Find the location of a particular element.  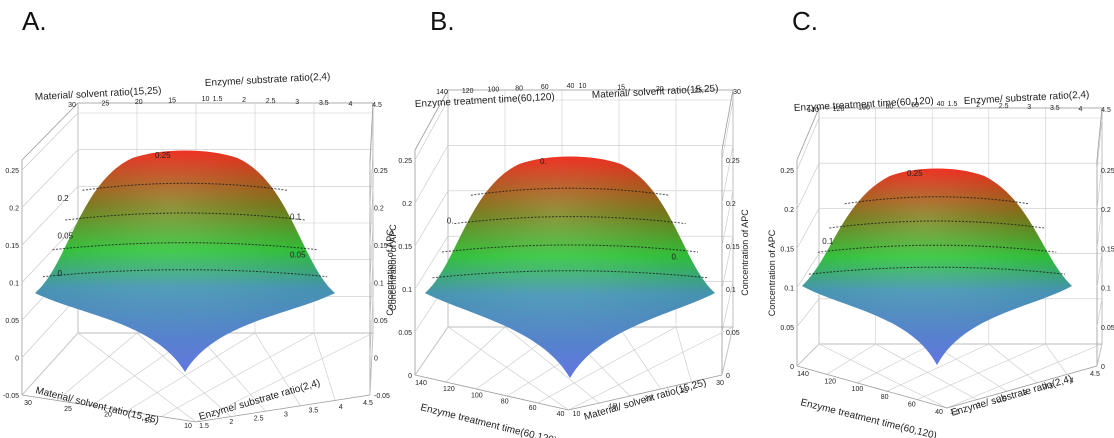

contour-lines: 0.25 0.2 0.1 0.05 0.05 0 is located at coordinates (185, 214).